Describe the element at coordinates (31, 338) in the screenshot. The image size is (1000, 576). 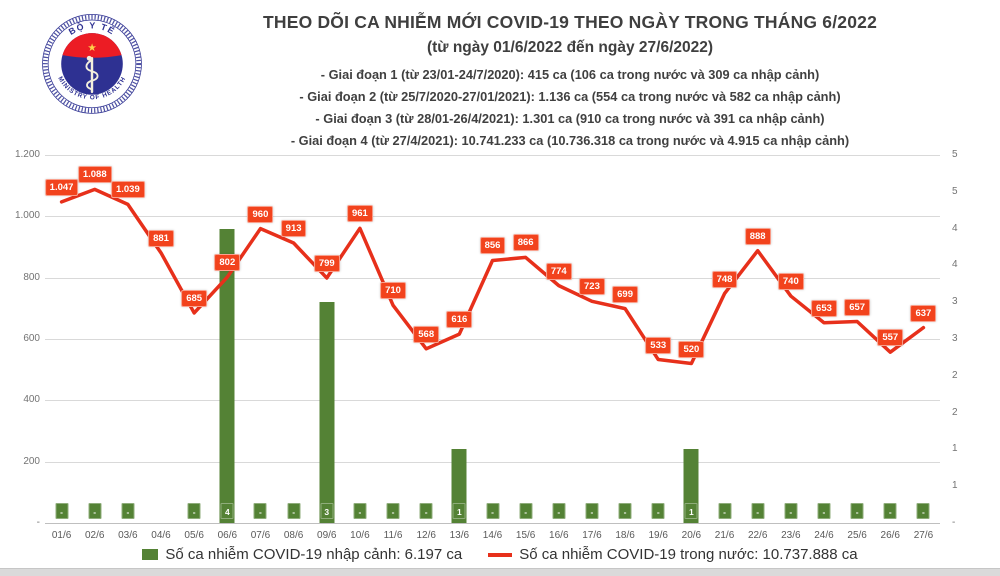
I see `left-axis-tick-label: 600` at that location.